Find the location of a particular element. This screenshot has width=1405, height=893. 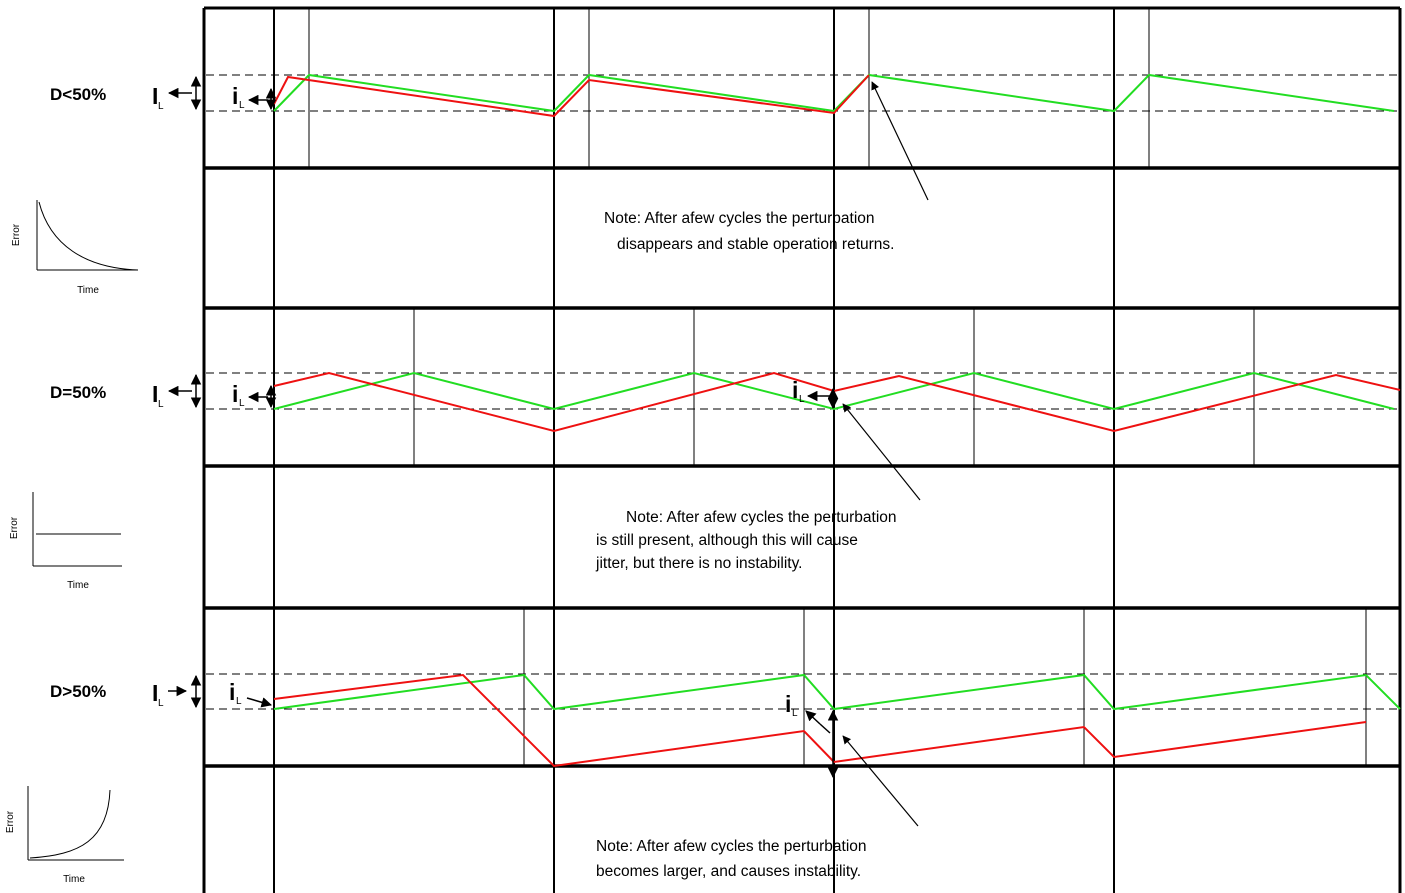

duty-label: D=50% is located at coordinates (78, 392).